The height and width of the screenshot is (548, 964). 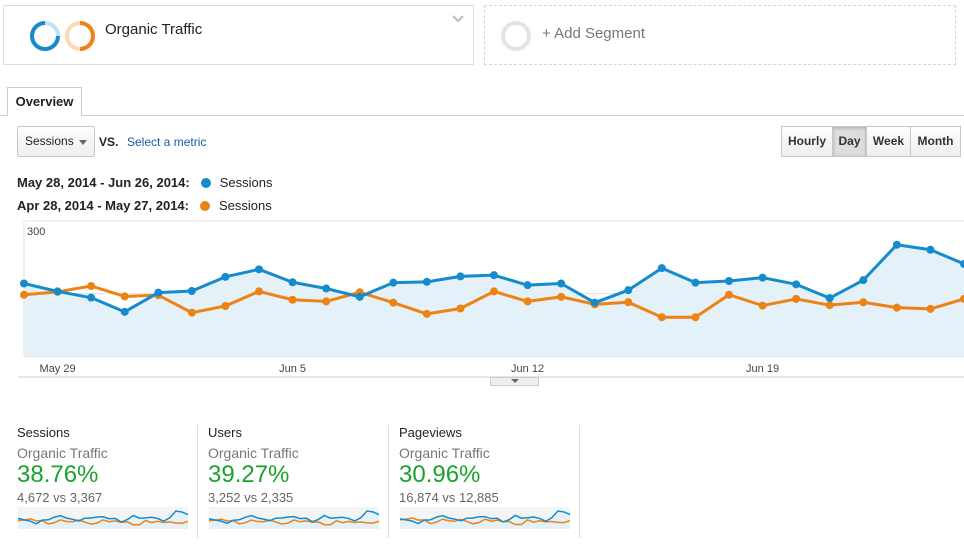 I want to click on legend-current-dot, so click(x=205, y=182).